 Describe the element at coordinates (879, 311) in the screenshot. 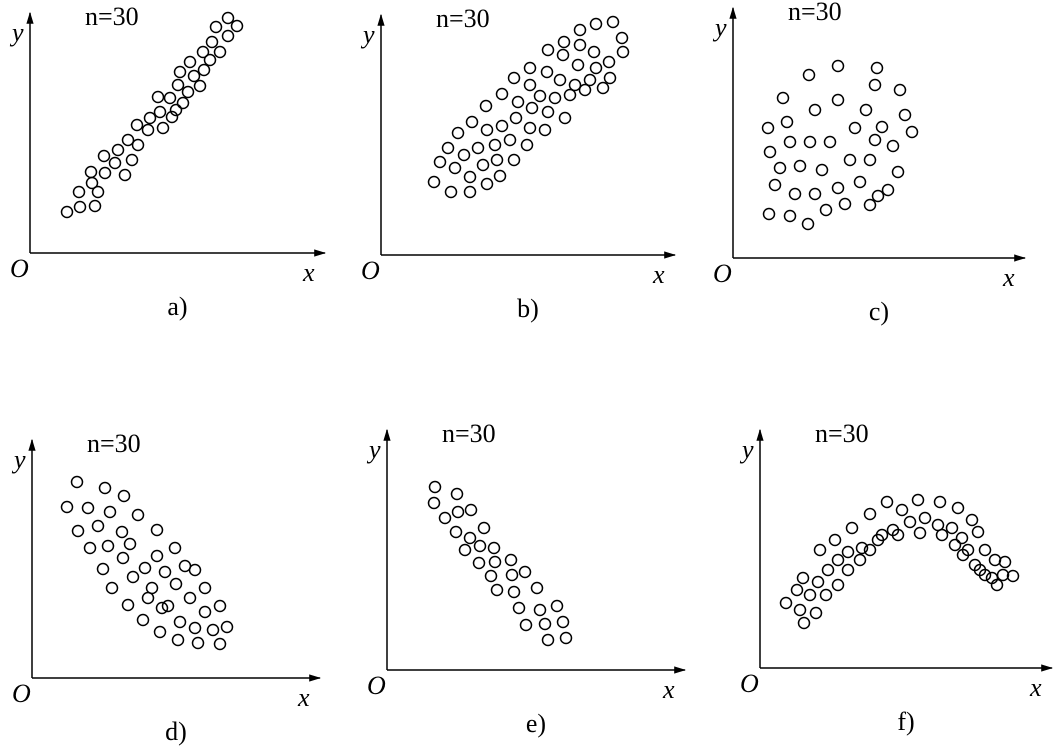

I see `caption: c)` at that location.